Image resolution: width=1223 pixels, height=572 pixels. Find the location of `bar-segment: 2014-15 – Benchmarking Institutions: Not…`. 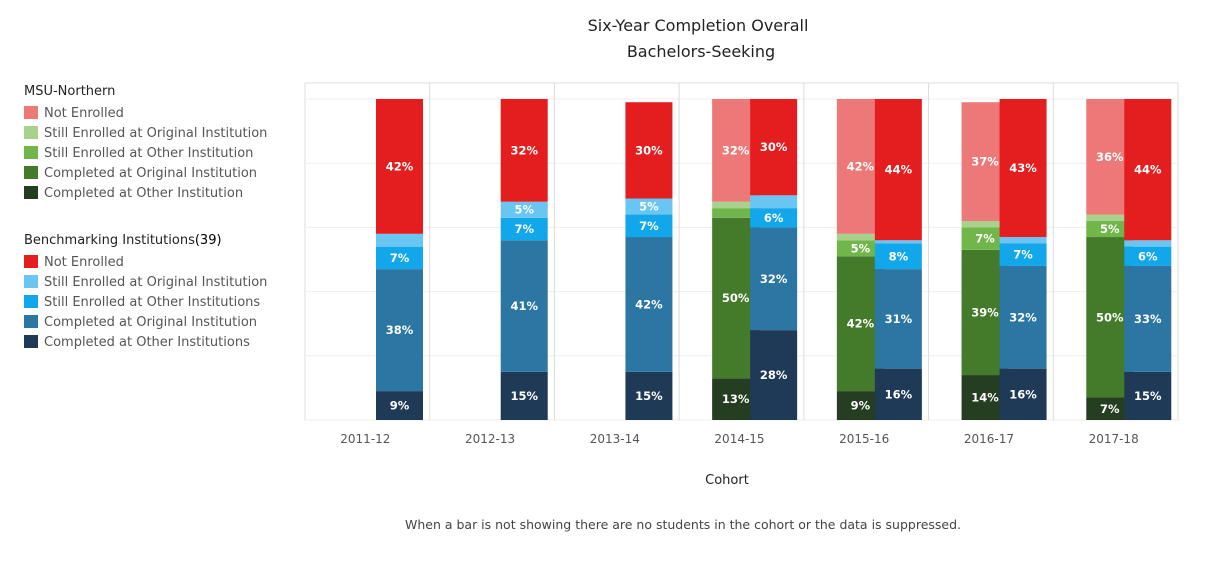

bar-segment: 2014-15 – Benchmarking Institutions: Not… is located at coordinates (774, 147).